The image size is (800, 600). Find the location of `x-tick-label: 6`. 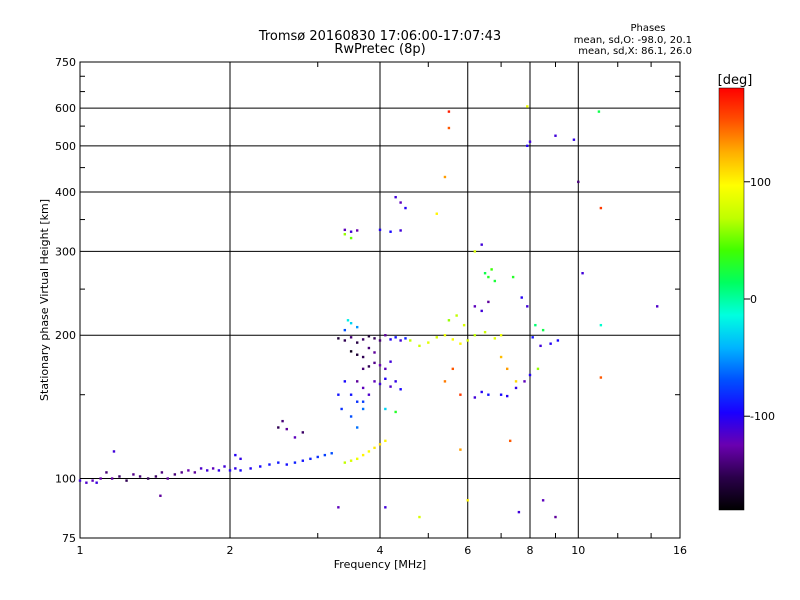

x-tick-label: 6 is located at coordinates (467, 550).